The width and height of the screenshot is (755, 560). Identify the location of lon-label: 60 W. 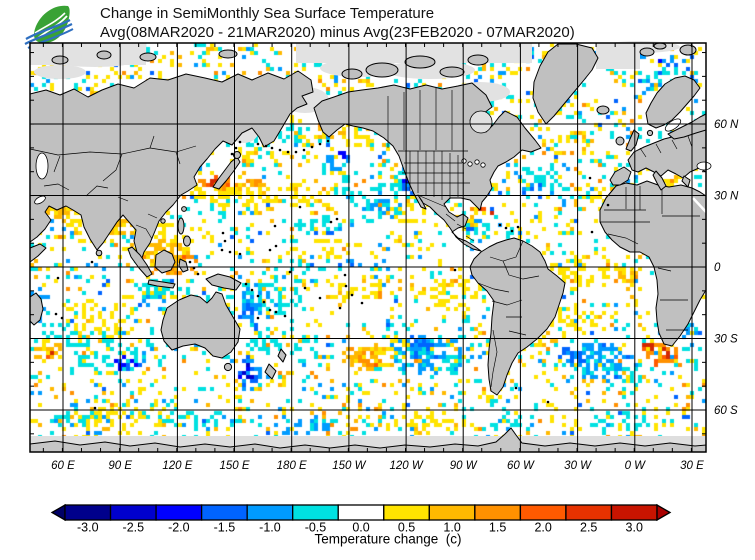
(521, 466).